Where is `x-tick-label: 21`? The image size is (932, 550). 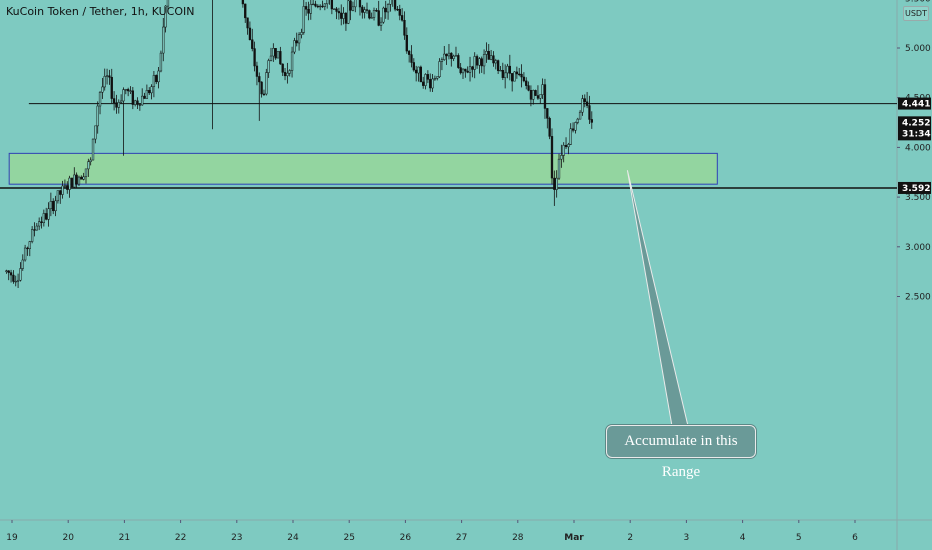 x-tick-label: 21 is located at coordinates (124, 538).